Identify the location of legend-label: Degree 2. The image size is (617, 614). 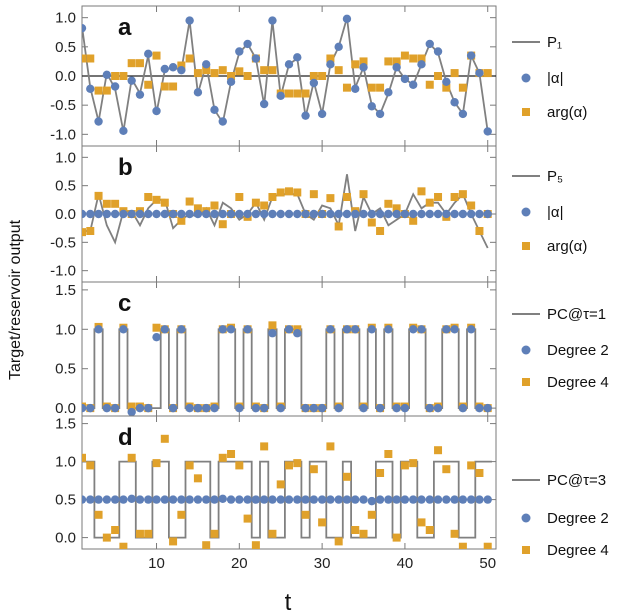
(578, 350).